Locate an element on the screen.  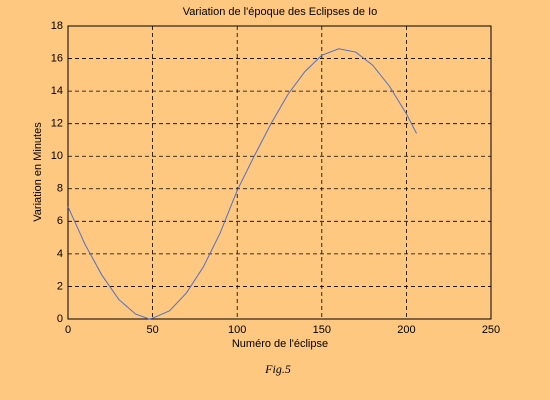
chart-title: Variation de l'époque des Eclipses de Io is located at coordinates (280, 12).